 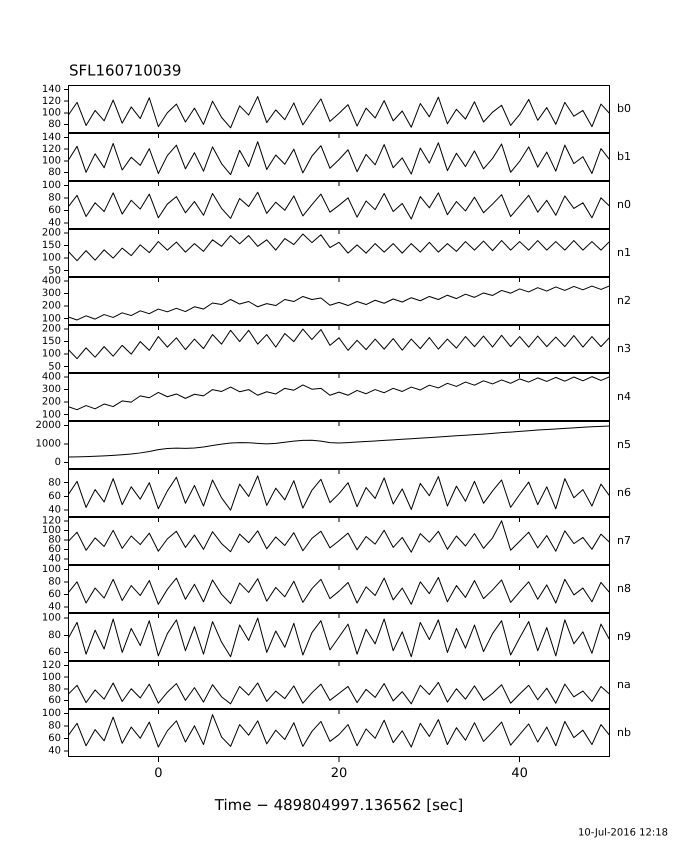 What do you see at coordinates (624, 444) in the screenshot?
I see `series-label: n5` at bounding box center [624, 444].